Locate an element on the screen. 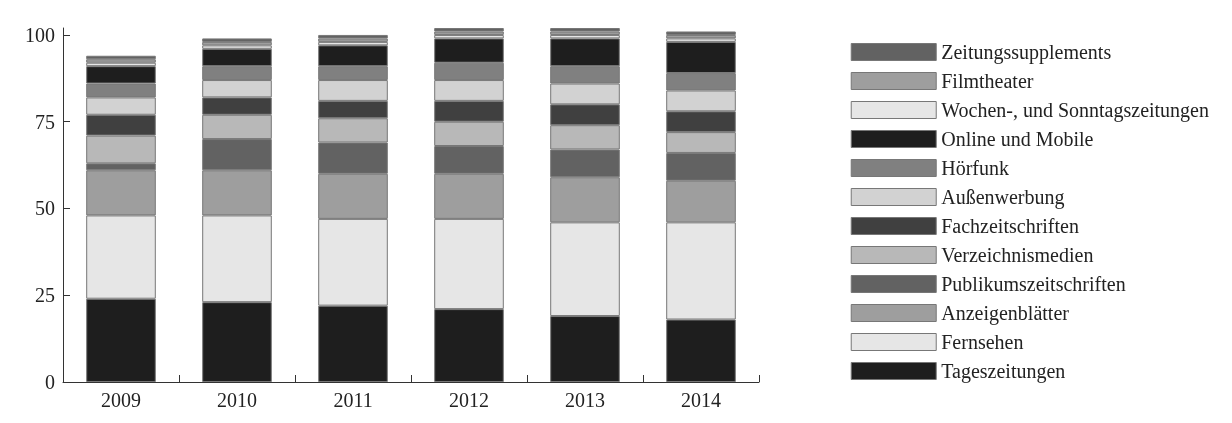 This screenshot has height=423, width=1232. legend-label: Außenwerbung is located at coordinates (1003, 197).